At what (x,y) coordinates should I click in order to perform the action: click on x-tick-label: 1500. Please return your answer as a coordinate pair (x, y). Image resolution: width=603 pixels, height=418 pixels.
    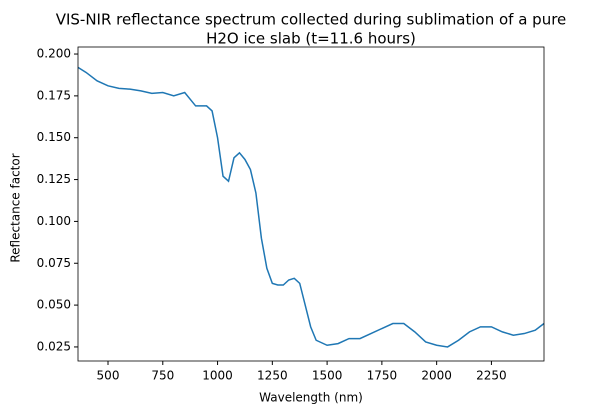
    Looking at the image, I should click on (327, 376).